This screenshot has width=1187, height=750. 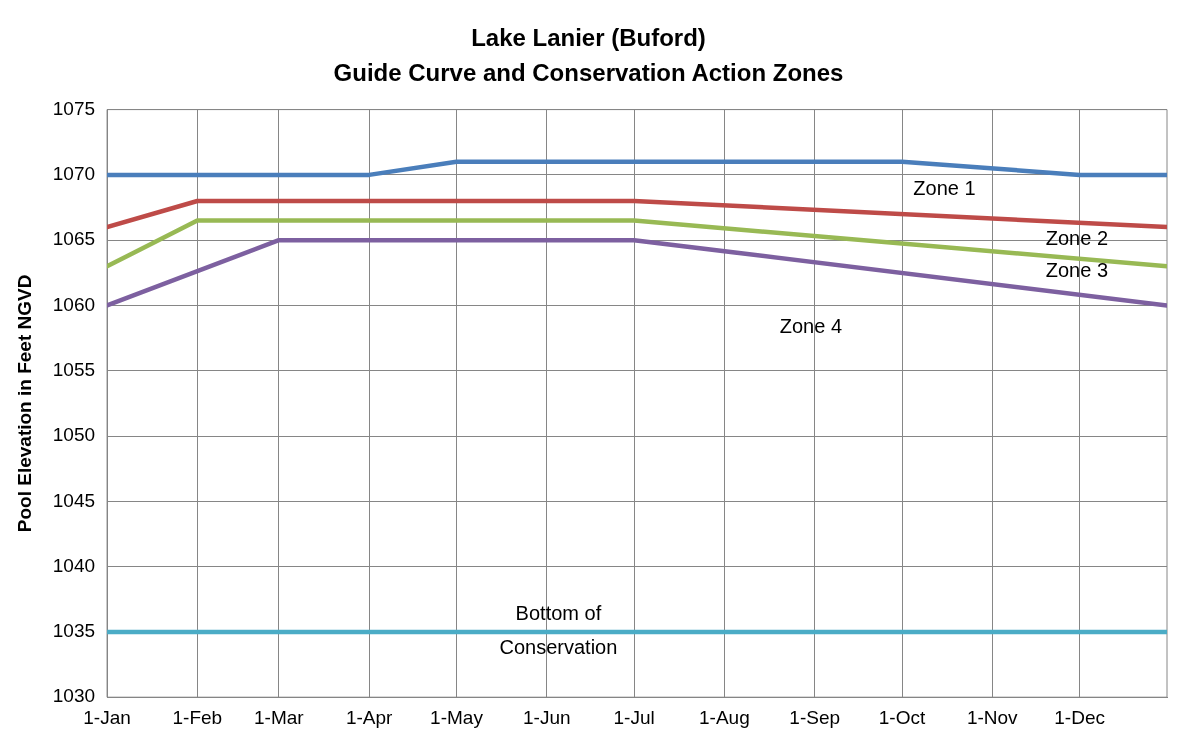 What do you see at coordinates (74, 369) in the screenshot?
I see `y-tick-label: 1055` at bounding box center [74, 369].